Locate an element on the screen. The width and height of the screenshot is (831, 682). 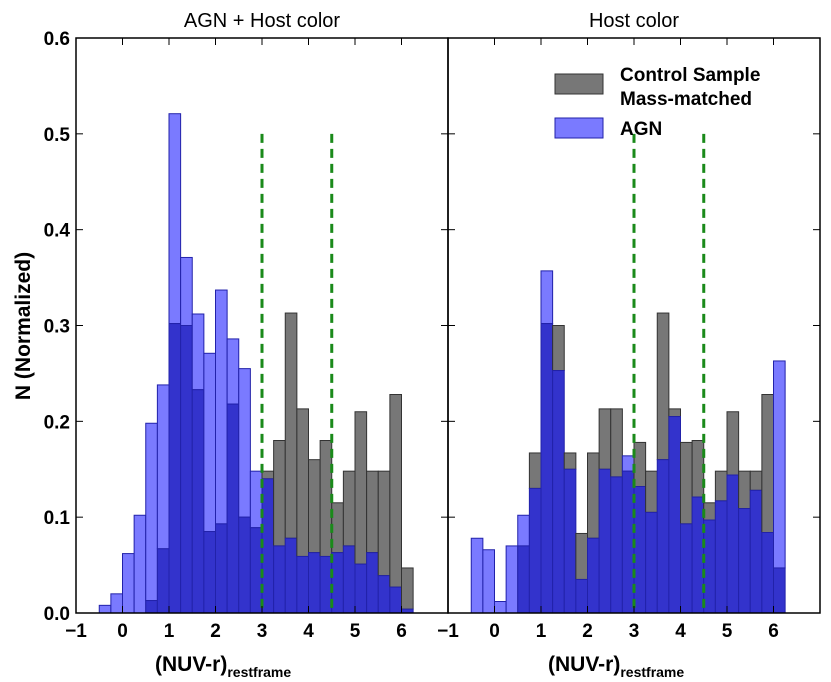
panel-1-x-tick-label: 3 is located at coordinates (262, 631).